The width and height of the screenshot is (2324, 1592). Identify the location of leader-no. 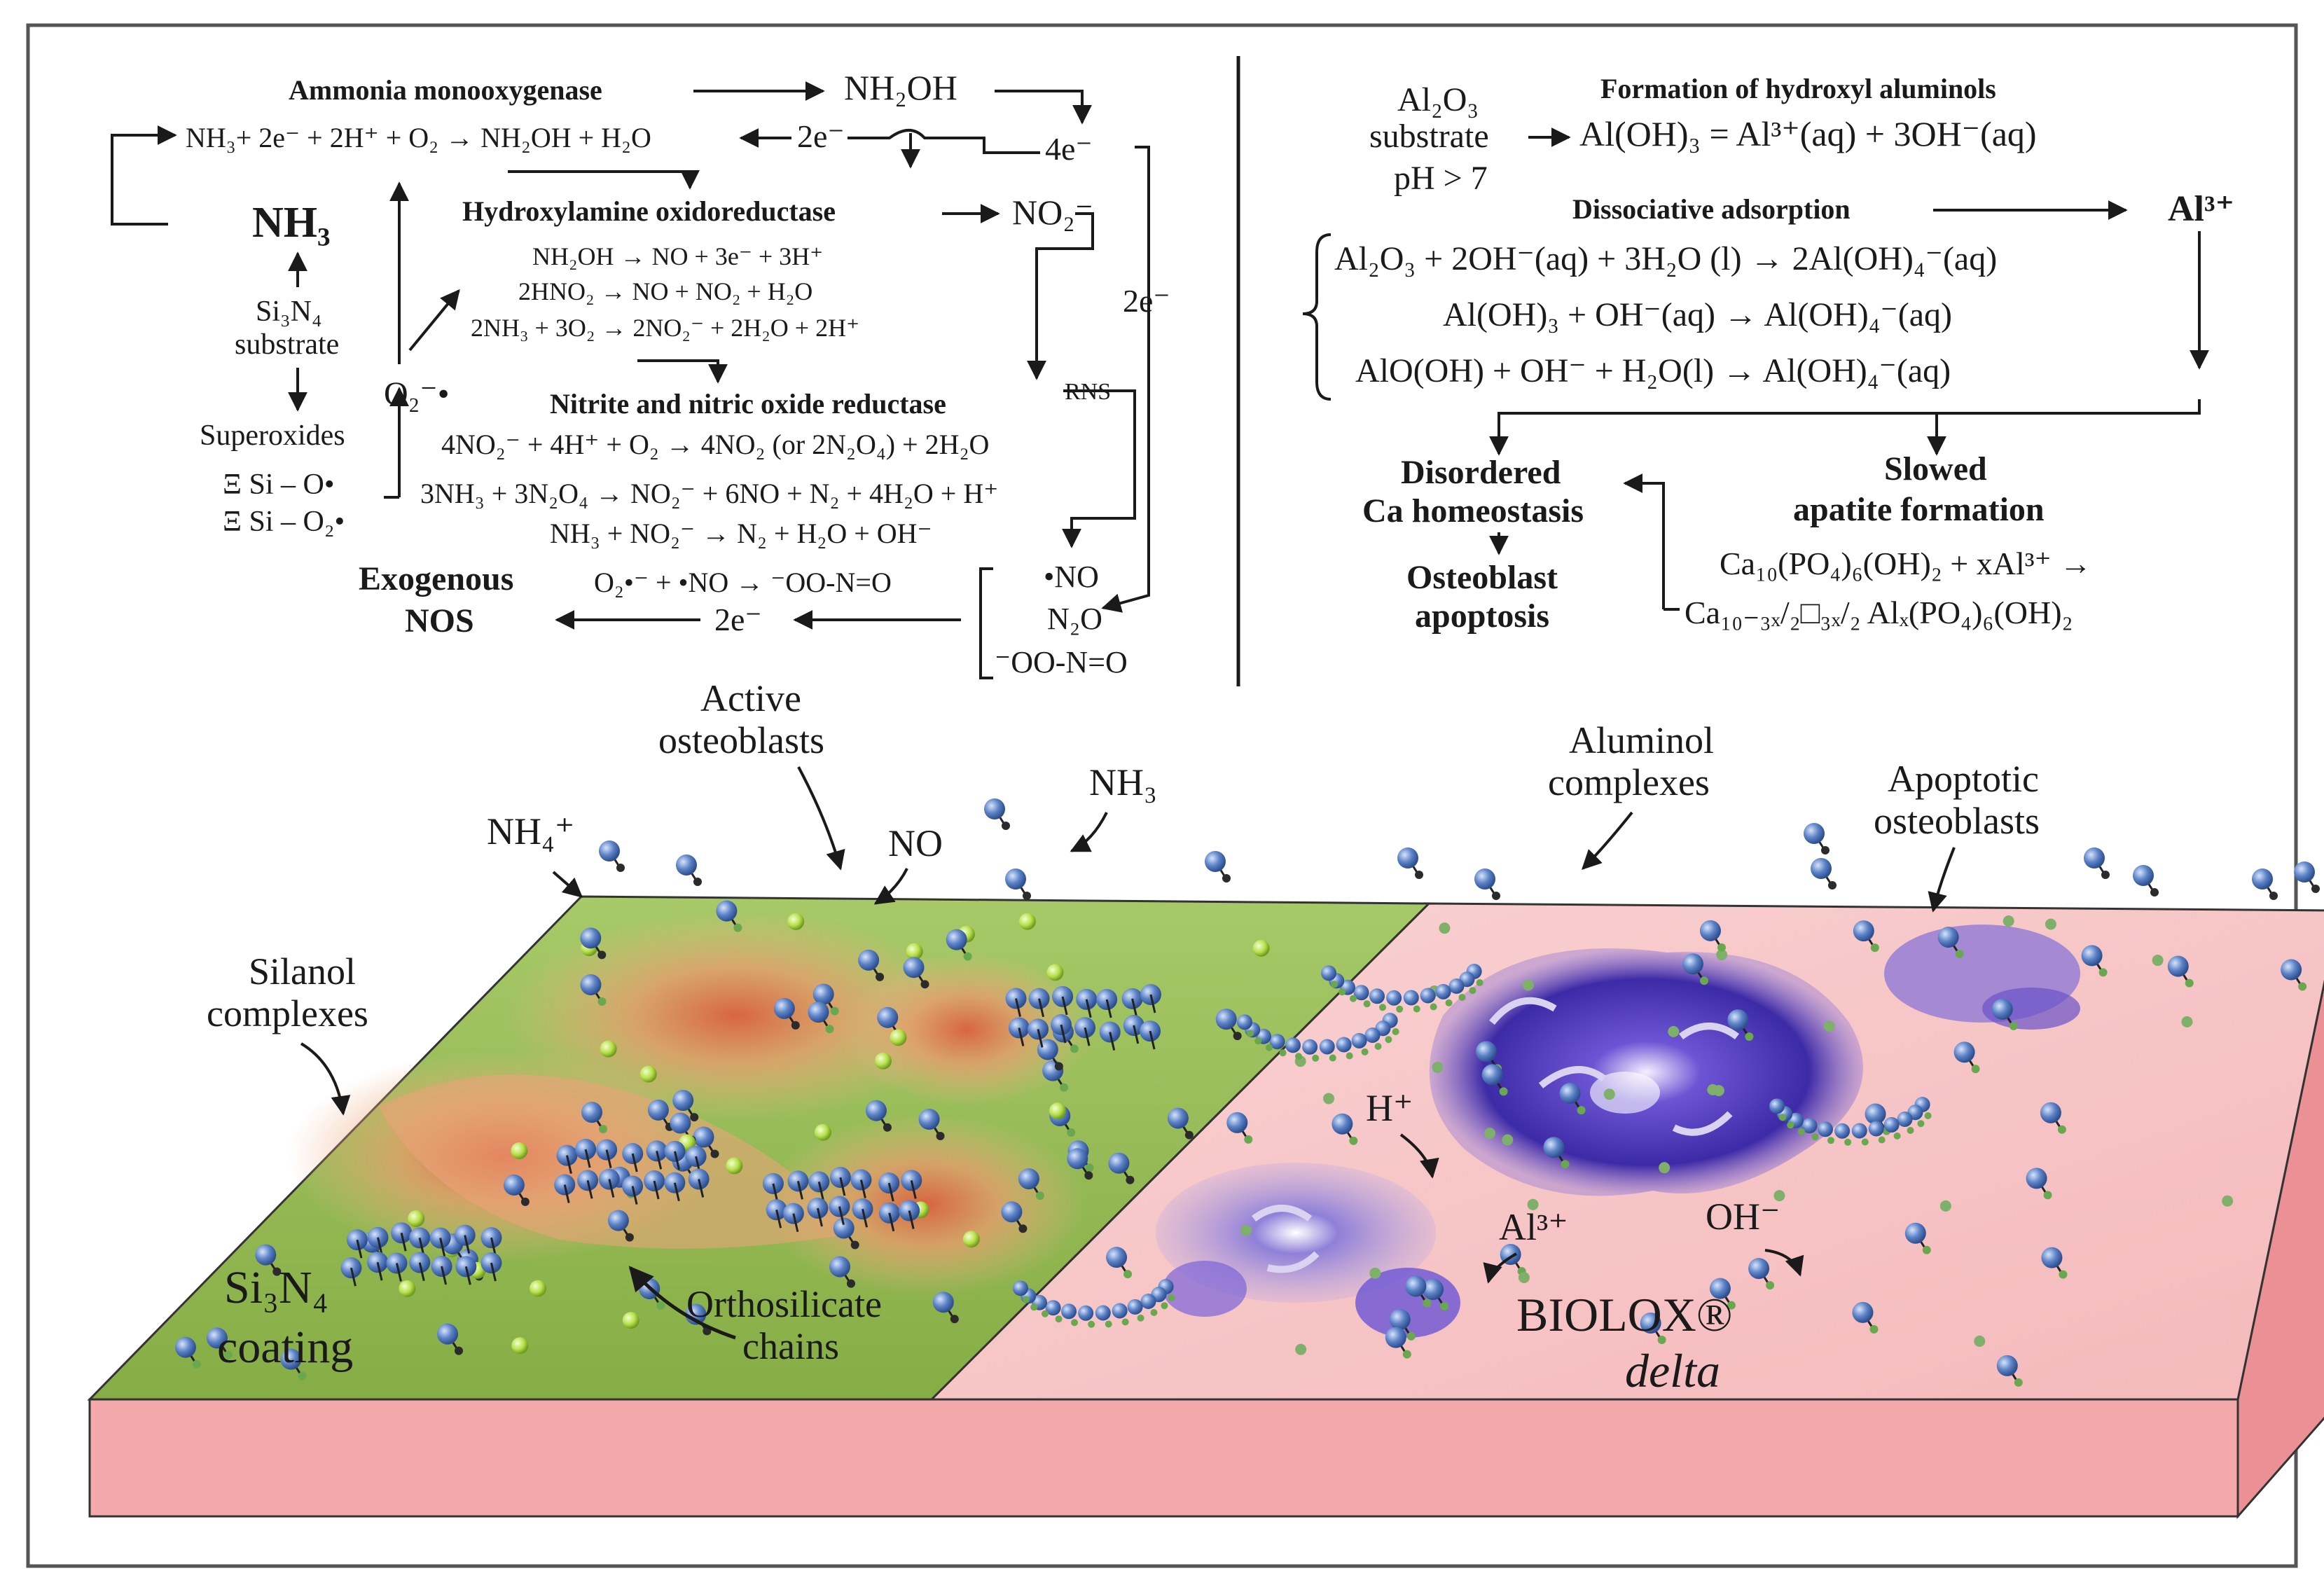
(890, 886).